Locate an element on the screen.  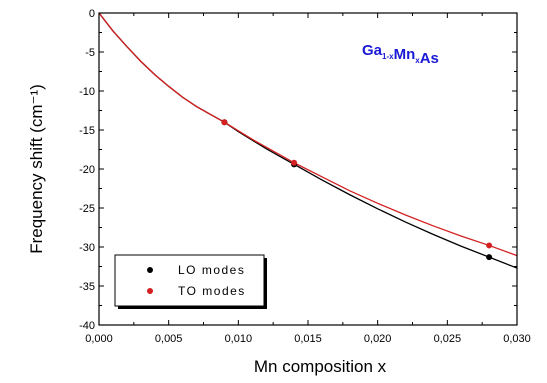
legend-label: LO modes is located at coordinates (211, 270).